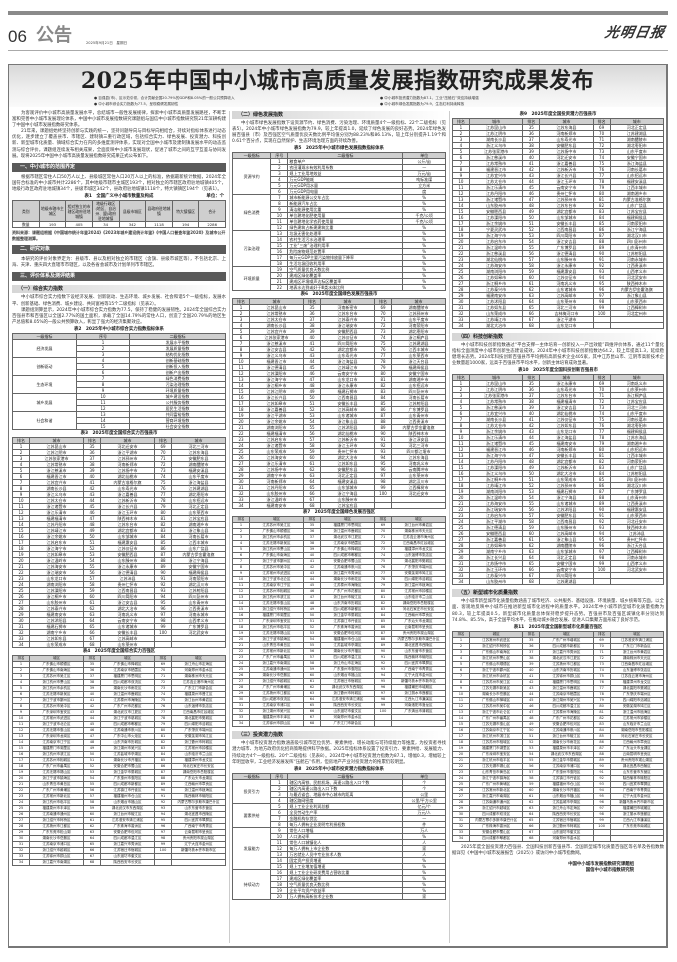 The image size is (677, 962). Describe the element at coordinates (345, 896) in the screenshot. I see `second-level-indicator: 万人拥有高新技术企业数` at that location.